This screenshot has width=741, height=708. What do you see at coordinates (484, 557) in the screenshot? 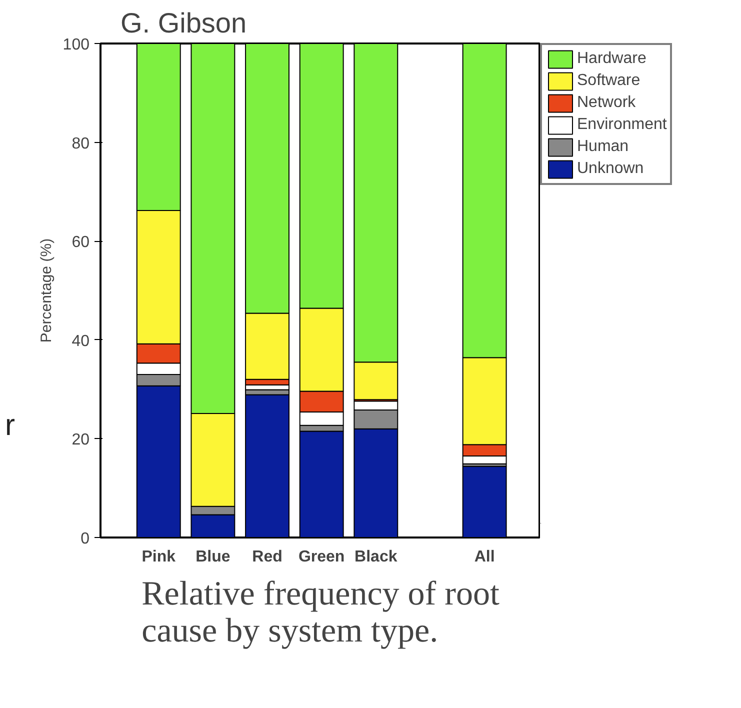
I see `x-tick-label: All` at bounding box center [484, 557].